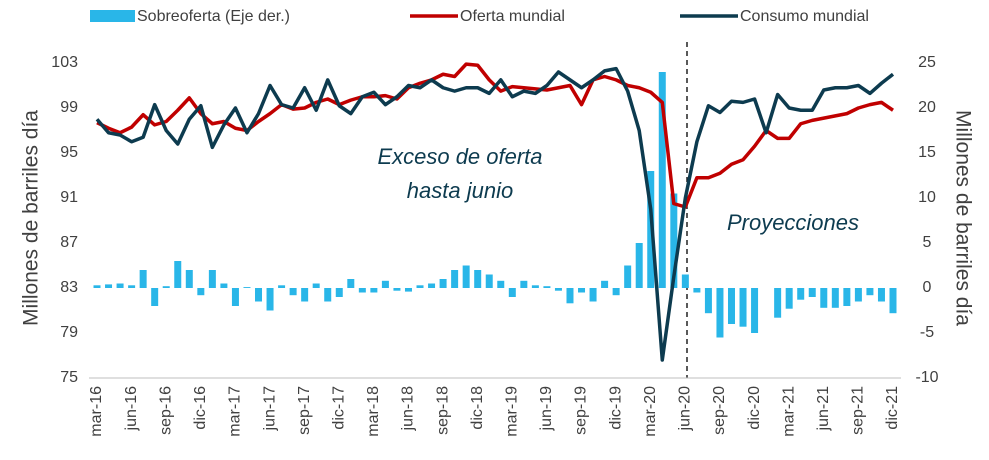 The height and width of the screenshot is (460, 989). What do you see at coordinates (512, 16) in the screenshot?
I see `legend-label: Oferta mundial` at bounding box center [512, 16].